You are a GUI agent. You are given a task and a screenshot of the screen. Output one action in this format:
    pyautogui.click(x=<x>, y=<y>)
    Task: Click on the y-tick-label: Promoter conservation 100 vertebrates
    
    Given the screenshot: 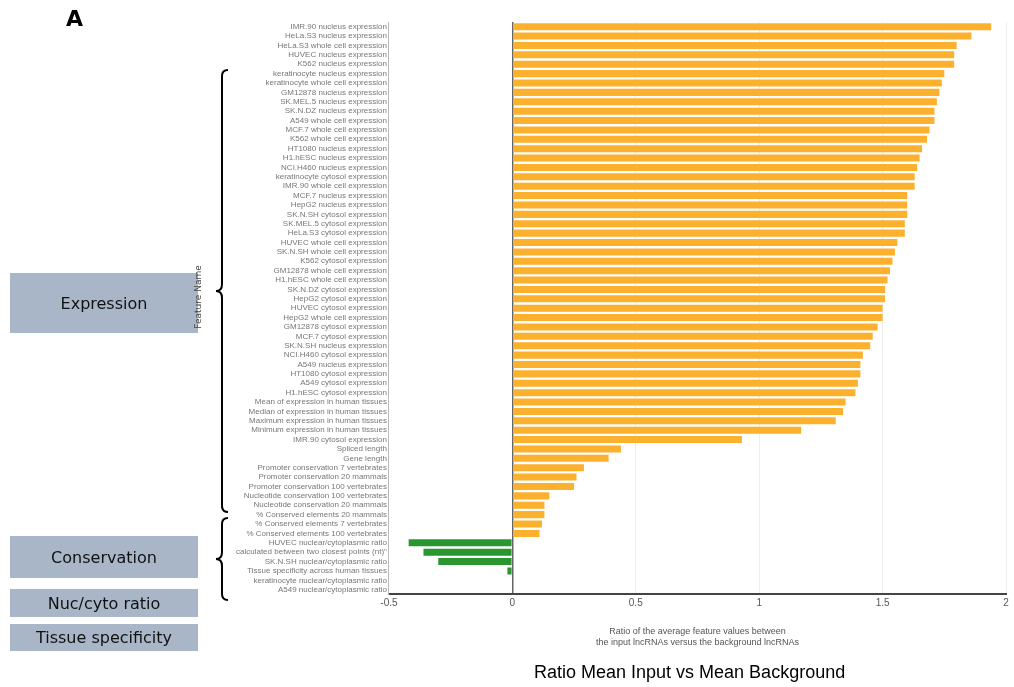 What is the action you would take?
    pyautogui.click(x=317, y=486)
    